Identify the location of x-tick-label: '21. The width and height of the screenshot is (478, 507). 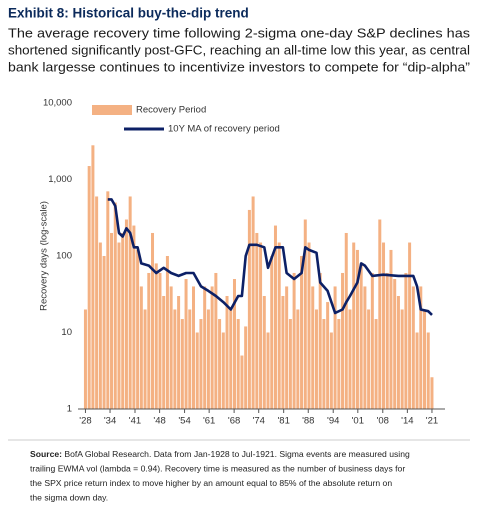
(432, 421).